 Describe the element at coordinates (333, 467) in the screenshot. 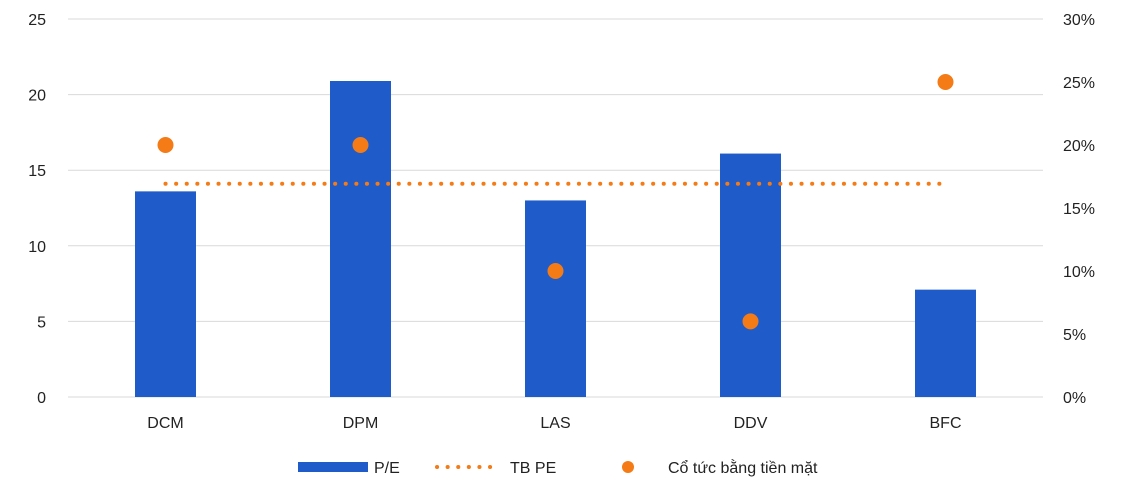

I see `legend-swatch-bar` at that location.